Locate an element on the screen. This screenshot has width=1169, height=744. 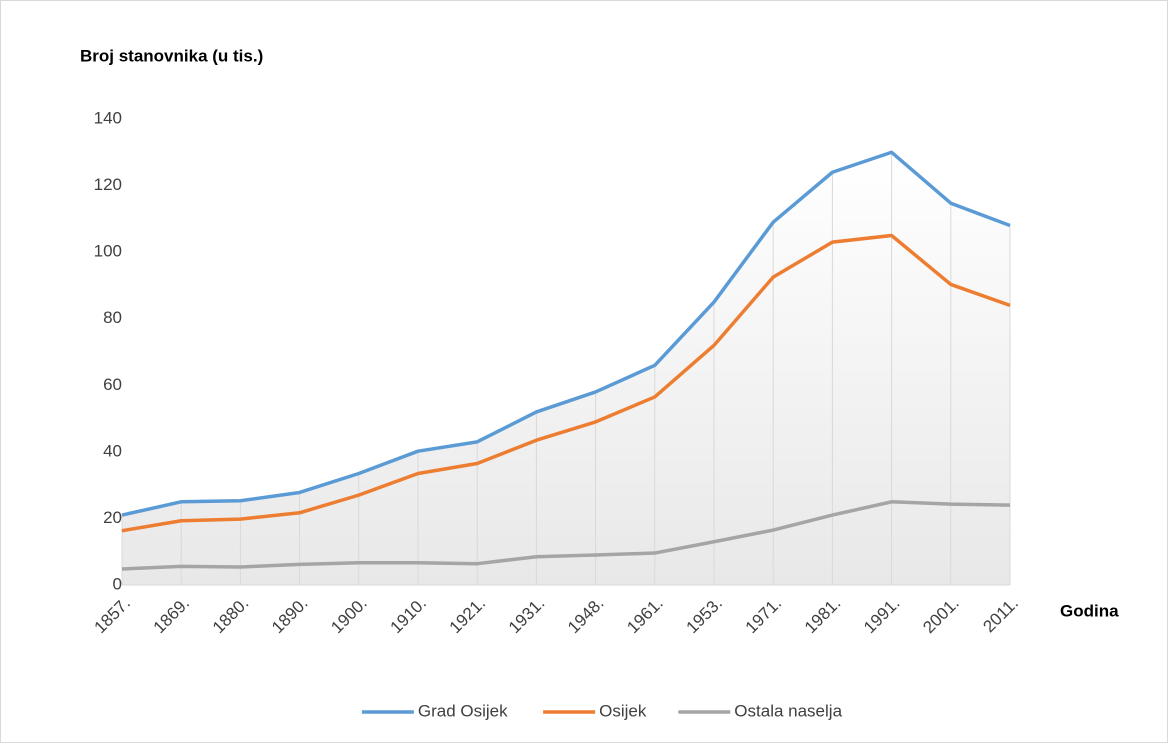
x-tick-label: 1880. is located at coordinates (231, 616).